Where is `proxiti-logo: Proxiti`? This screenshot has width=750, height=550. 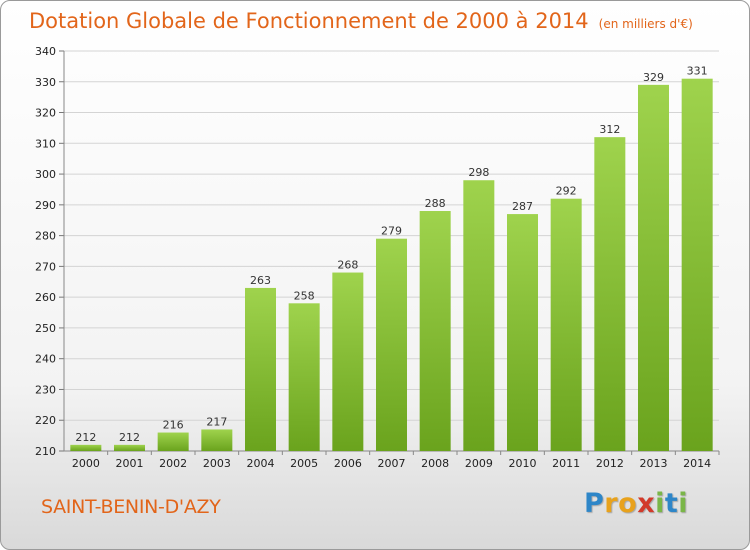 proxiti-logo: Proxiti is located at coordinates (636, 503).